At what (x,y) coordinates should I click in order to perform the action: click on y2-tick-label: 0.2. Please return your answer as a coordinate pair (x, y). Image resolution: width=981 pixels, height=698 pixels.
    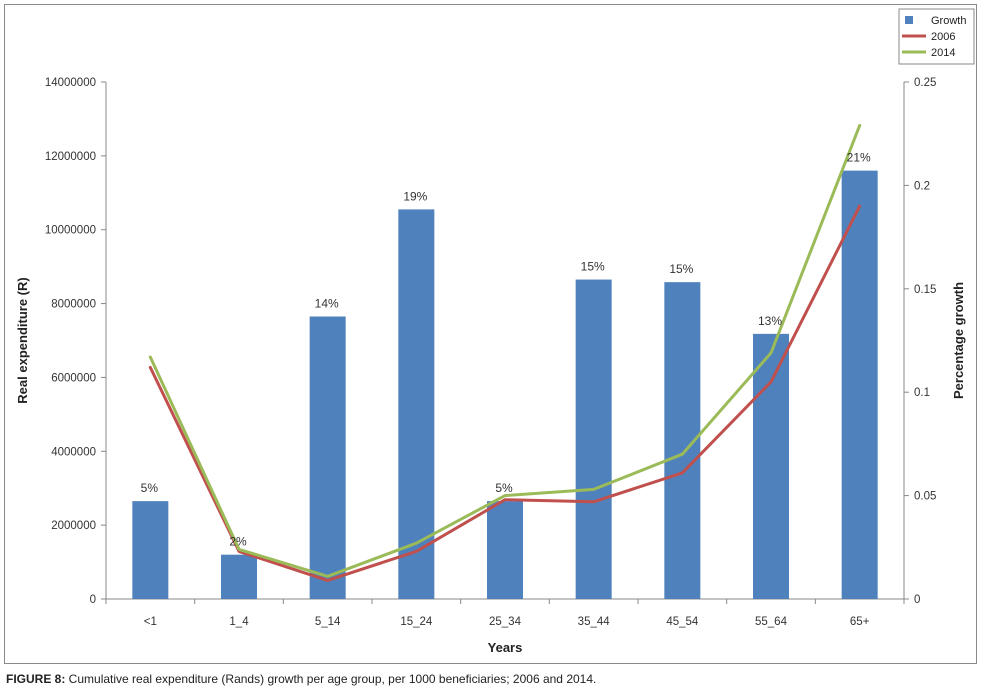
    Looking at the image, I should click on (922, 186).